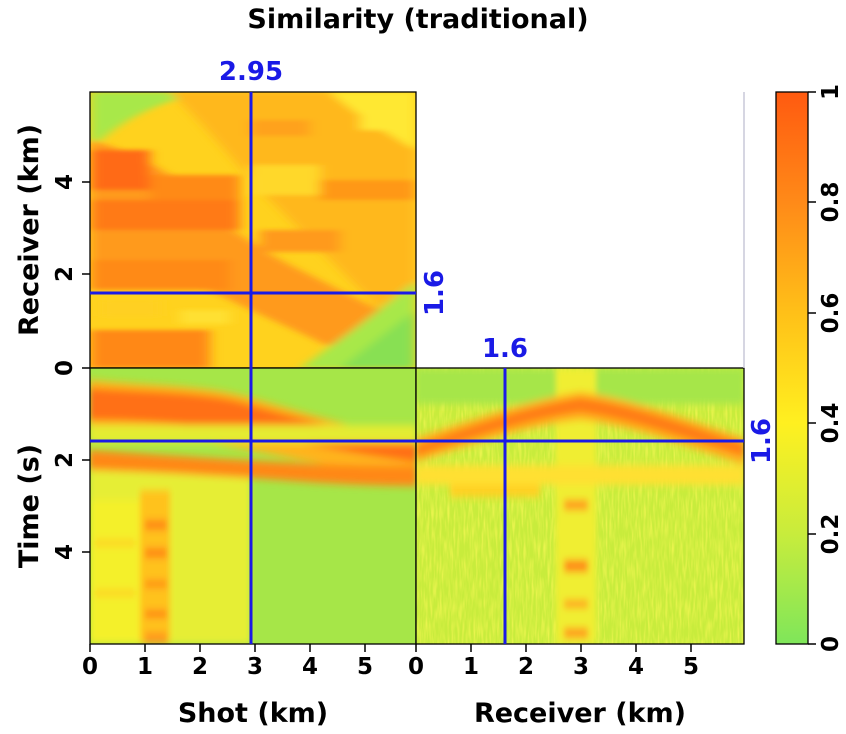 The width and height of the screenshot is (846, 734). I want to click on panel-bottom-right, so click(580, 506).